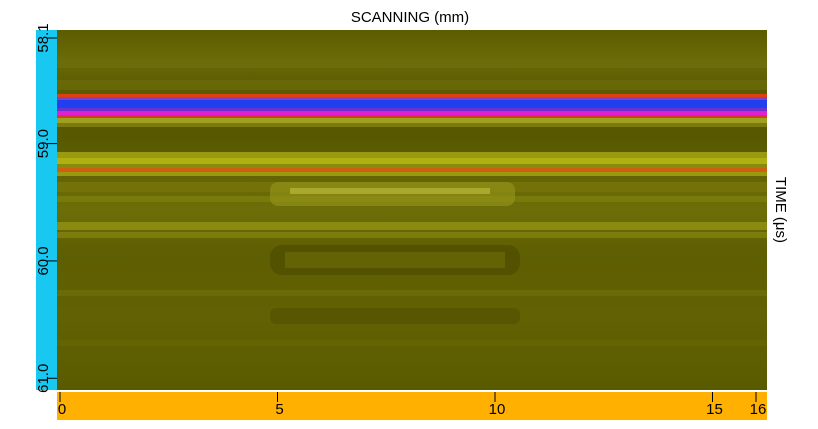 This screenshot has height=429, width=818. Describe the element at coordinates (62, 409) in the screenshot. I see `x-tick-label: 0` at that location.